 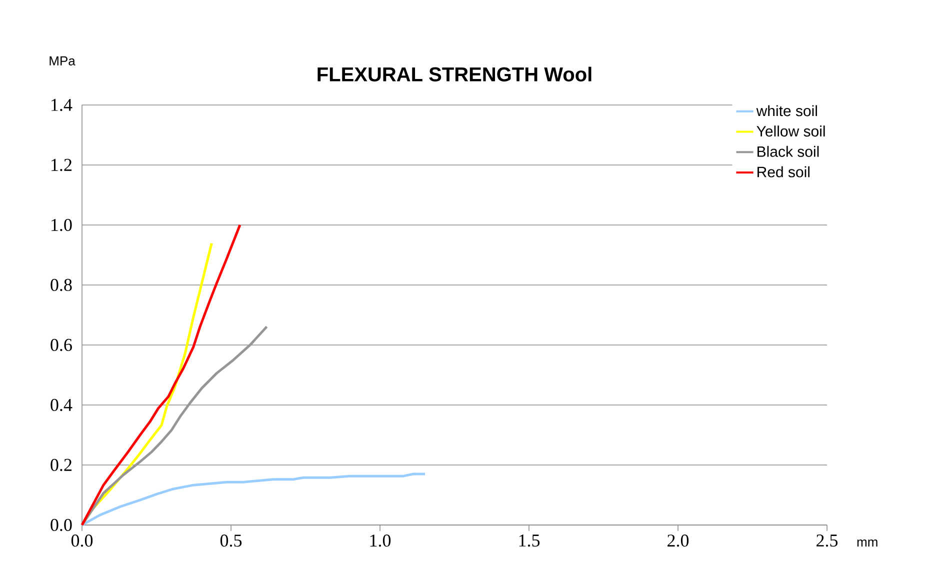 What do you see at coordinates (61, 345) in the screenshot?
I see `y-tick-label: 0.6` at bounding box center [61, 345].